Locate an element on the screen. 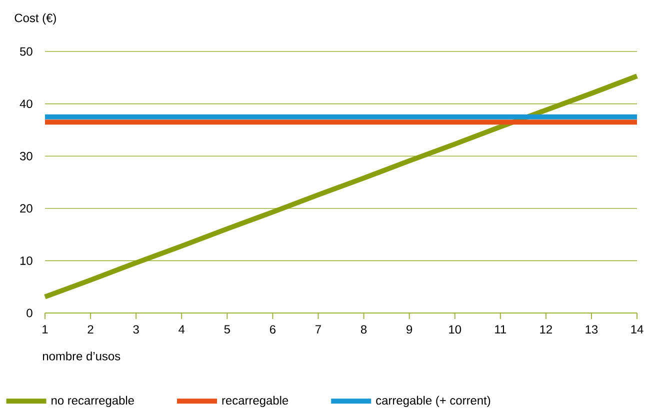 The image size is (652, 409). x-tick-label: 11 is located at coordinates (500, 329).